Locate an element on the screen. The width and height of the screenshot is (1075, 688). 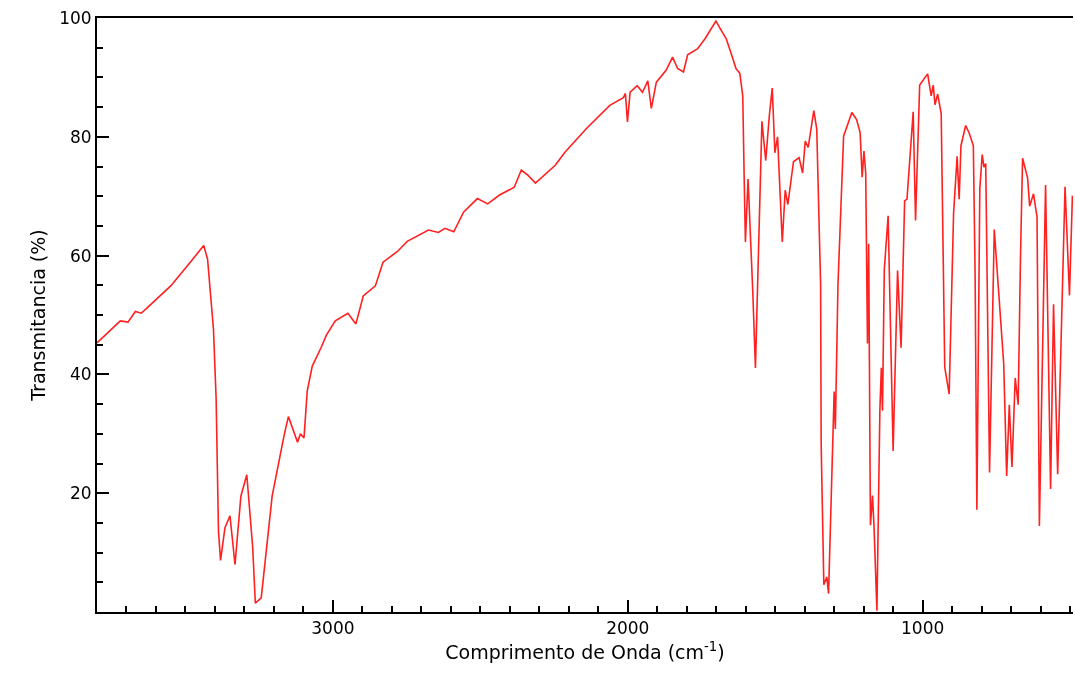
x-tick-label: 3000 is located at coordinates (333, 628).